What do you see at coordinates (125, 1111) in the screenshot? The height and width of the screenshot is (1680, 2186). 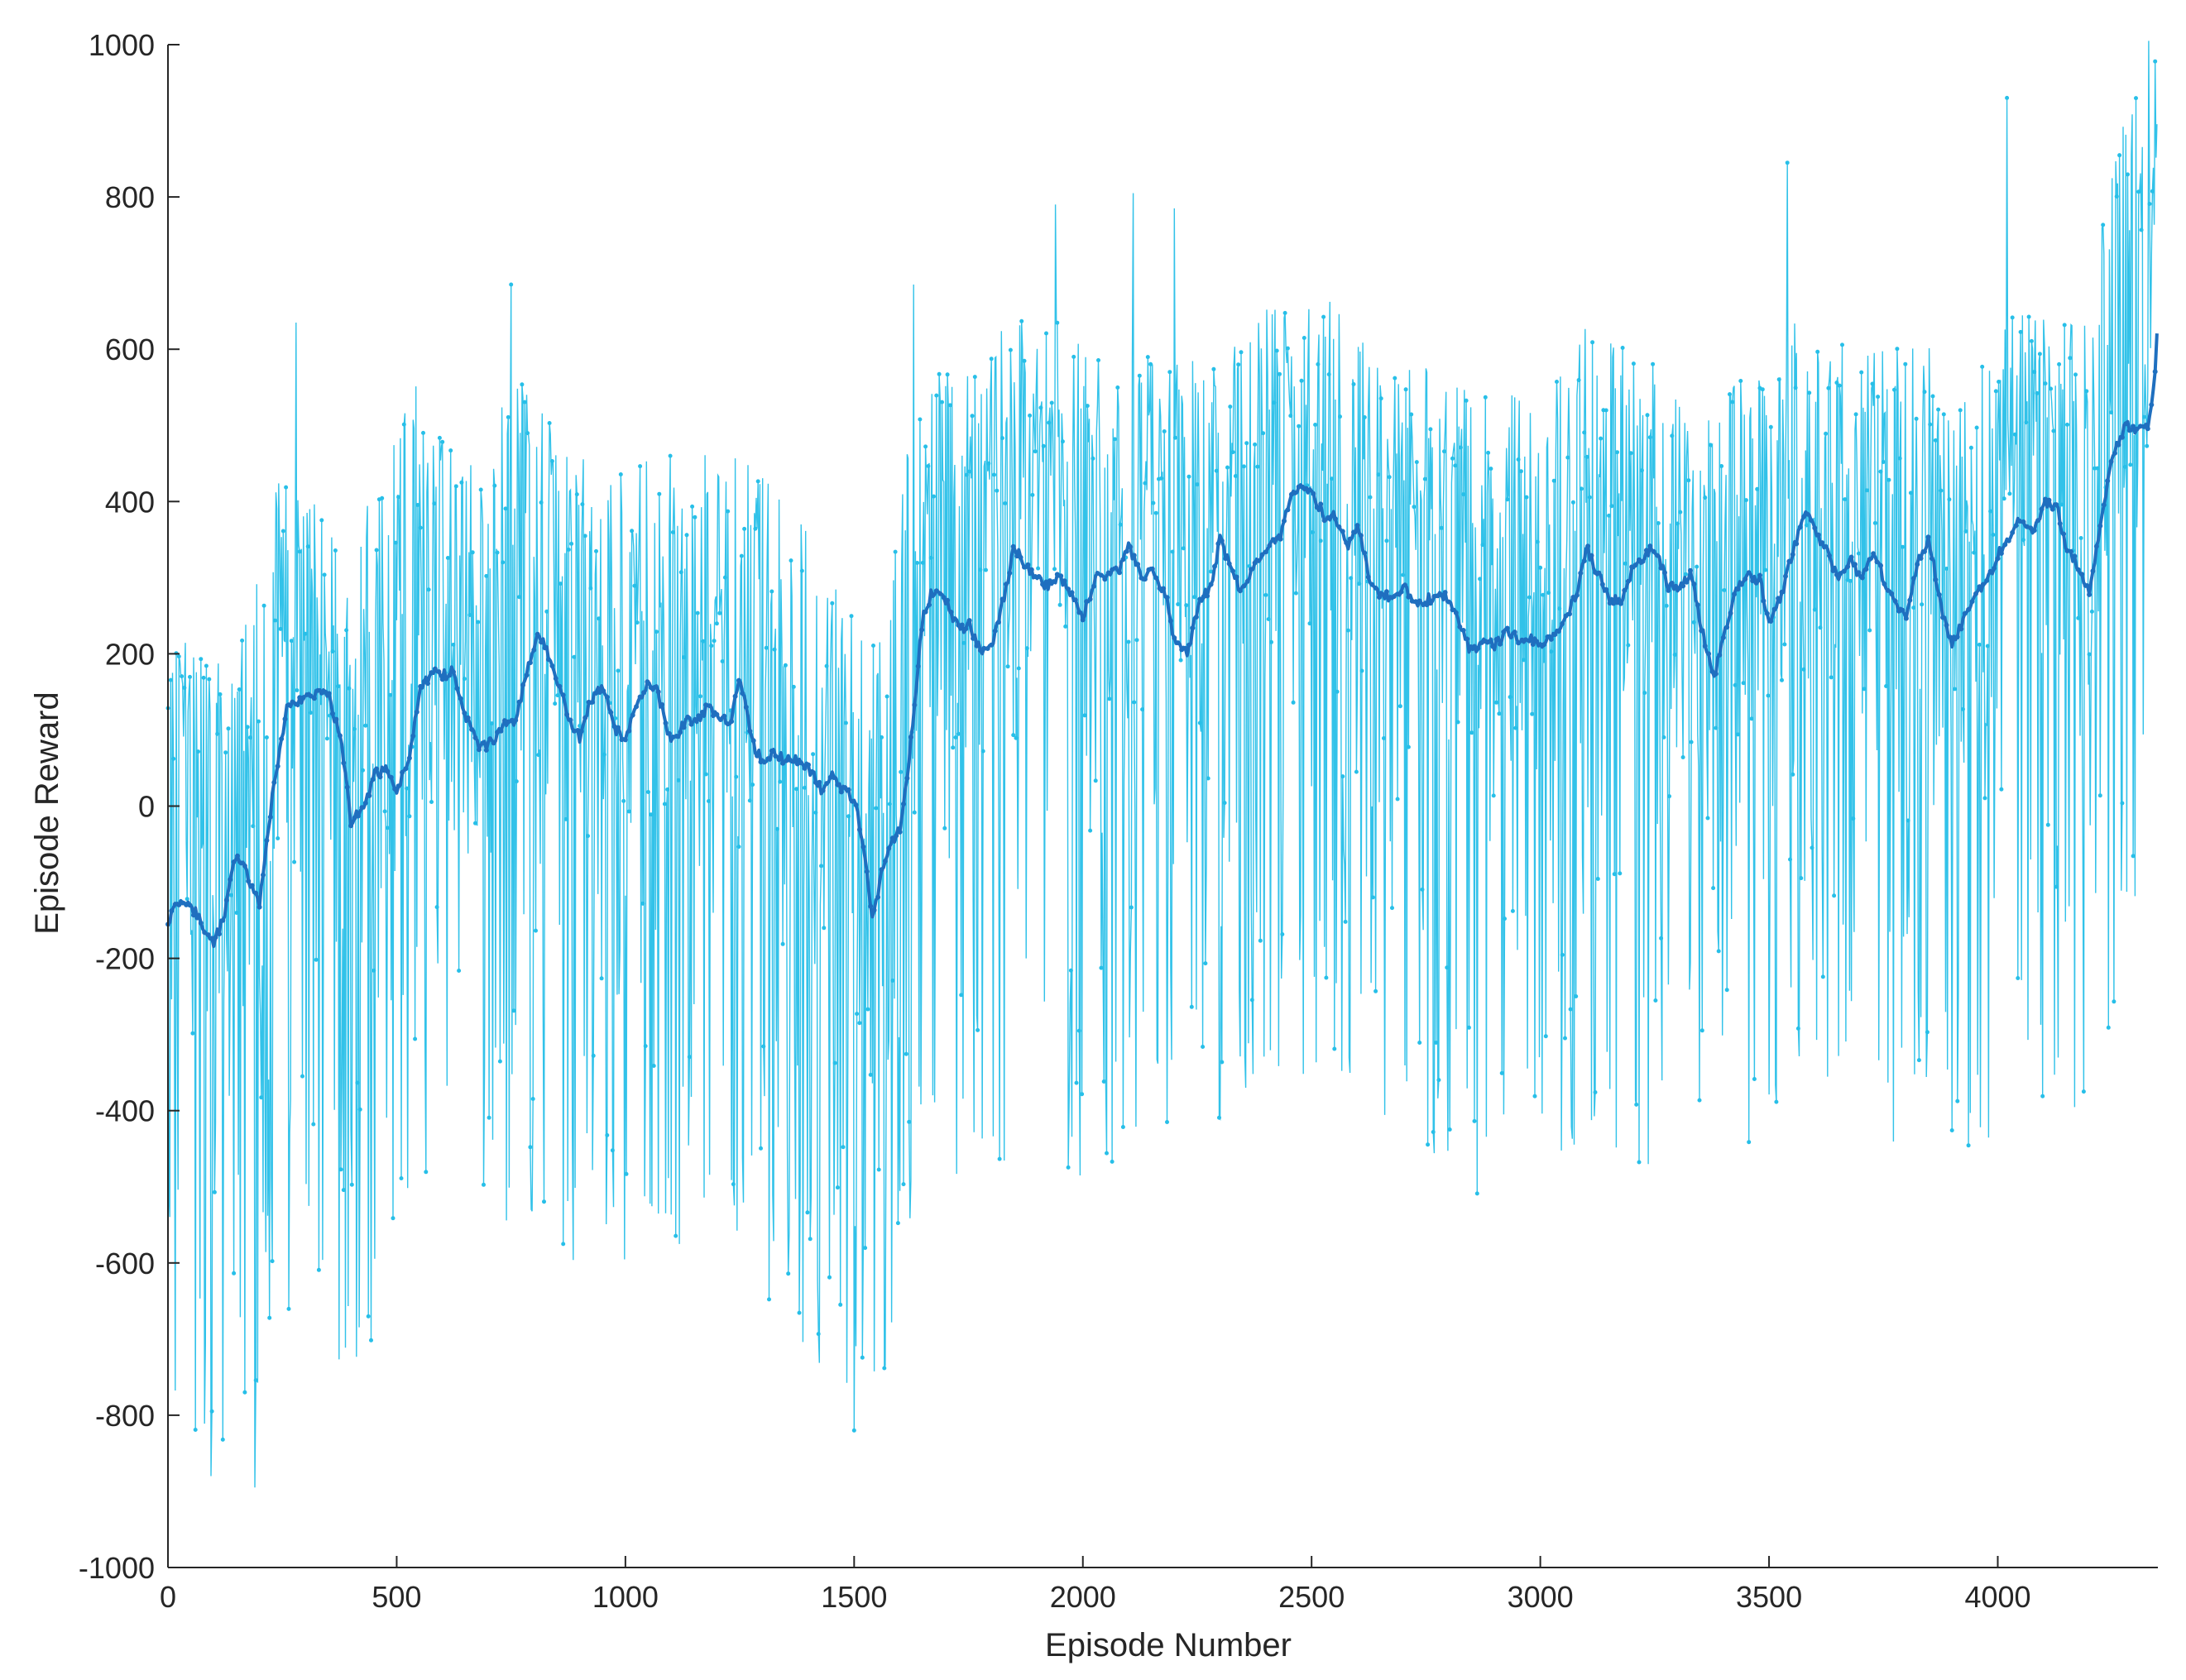 I see `y-tick-label: -400` at bounding box center [125, 1111].